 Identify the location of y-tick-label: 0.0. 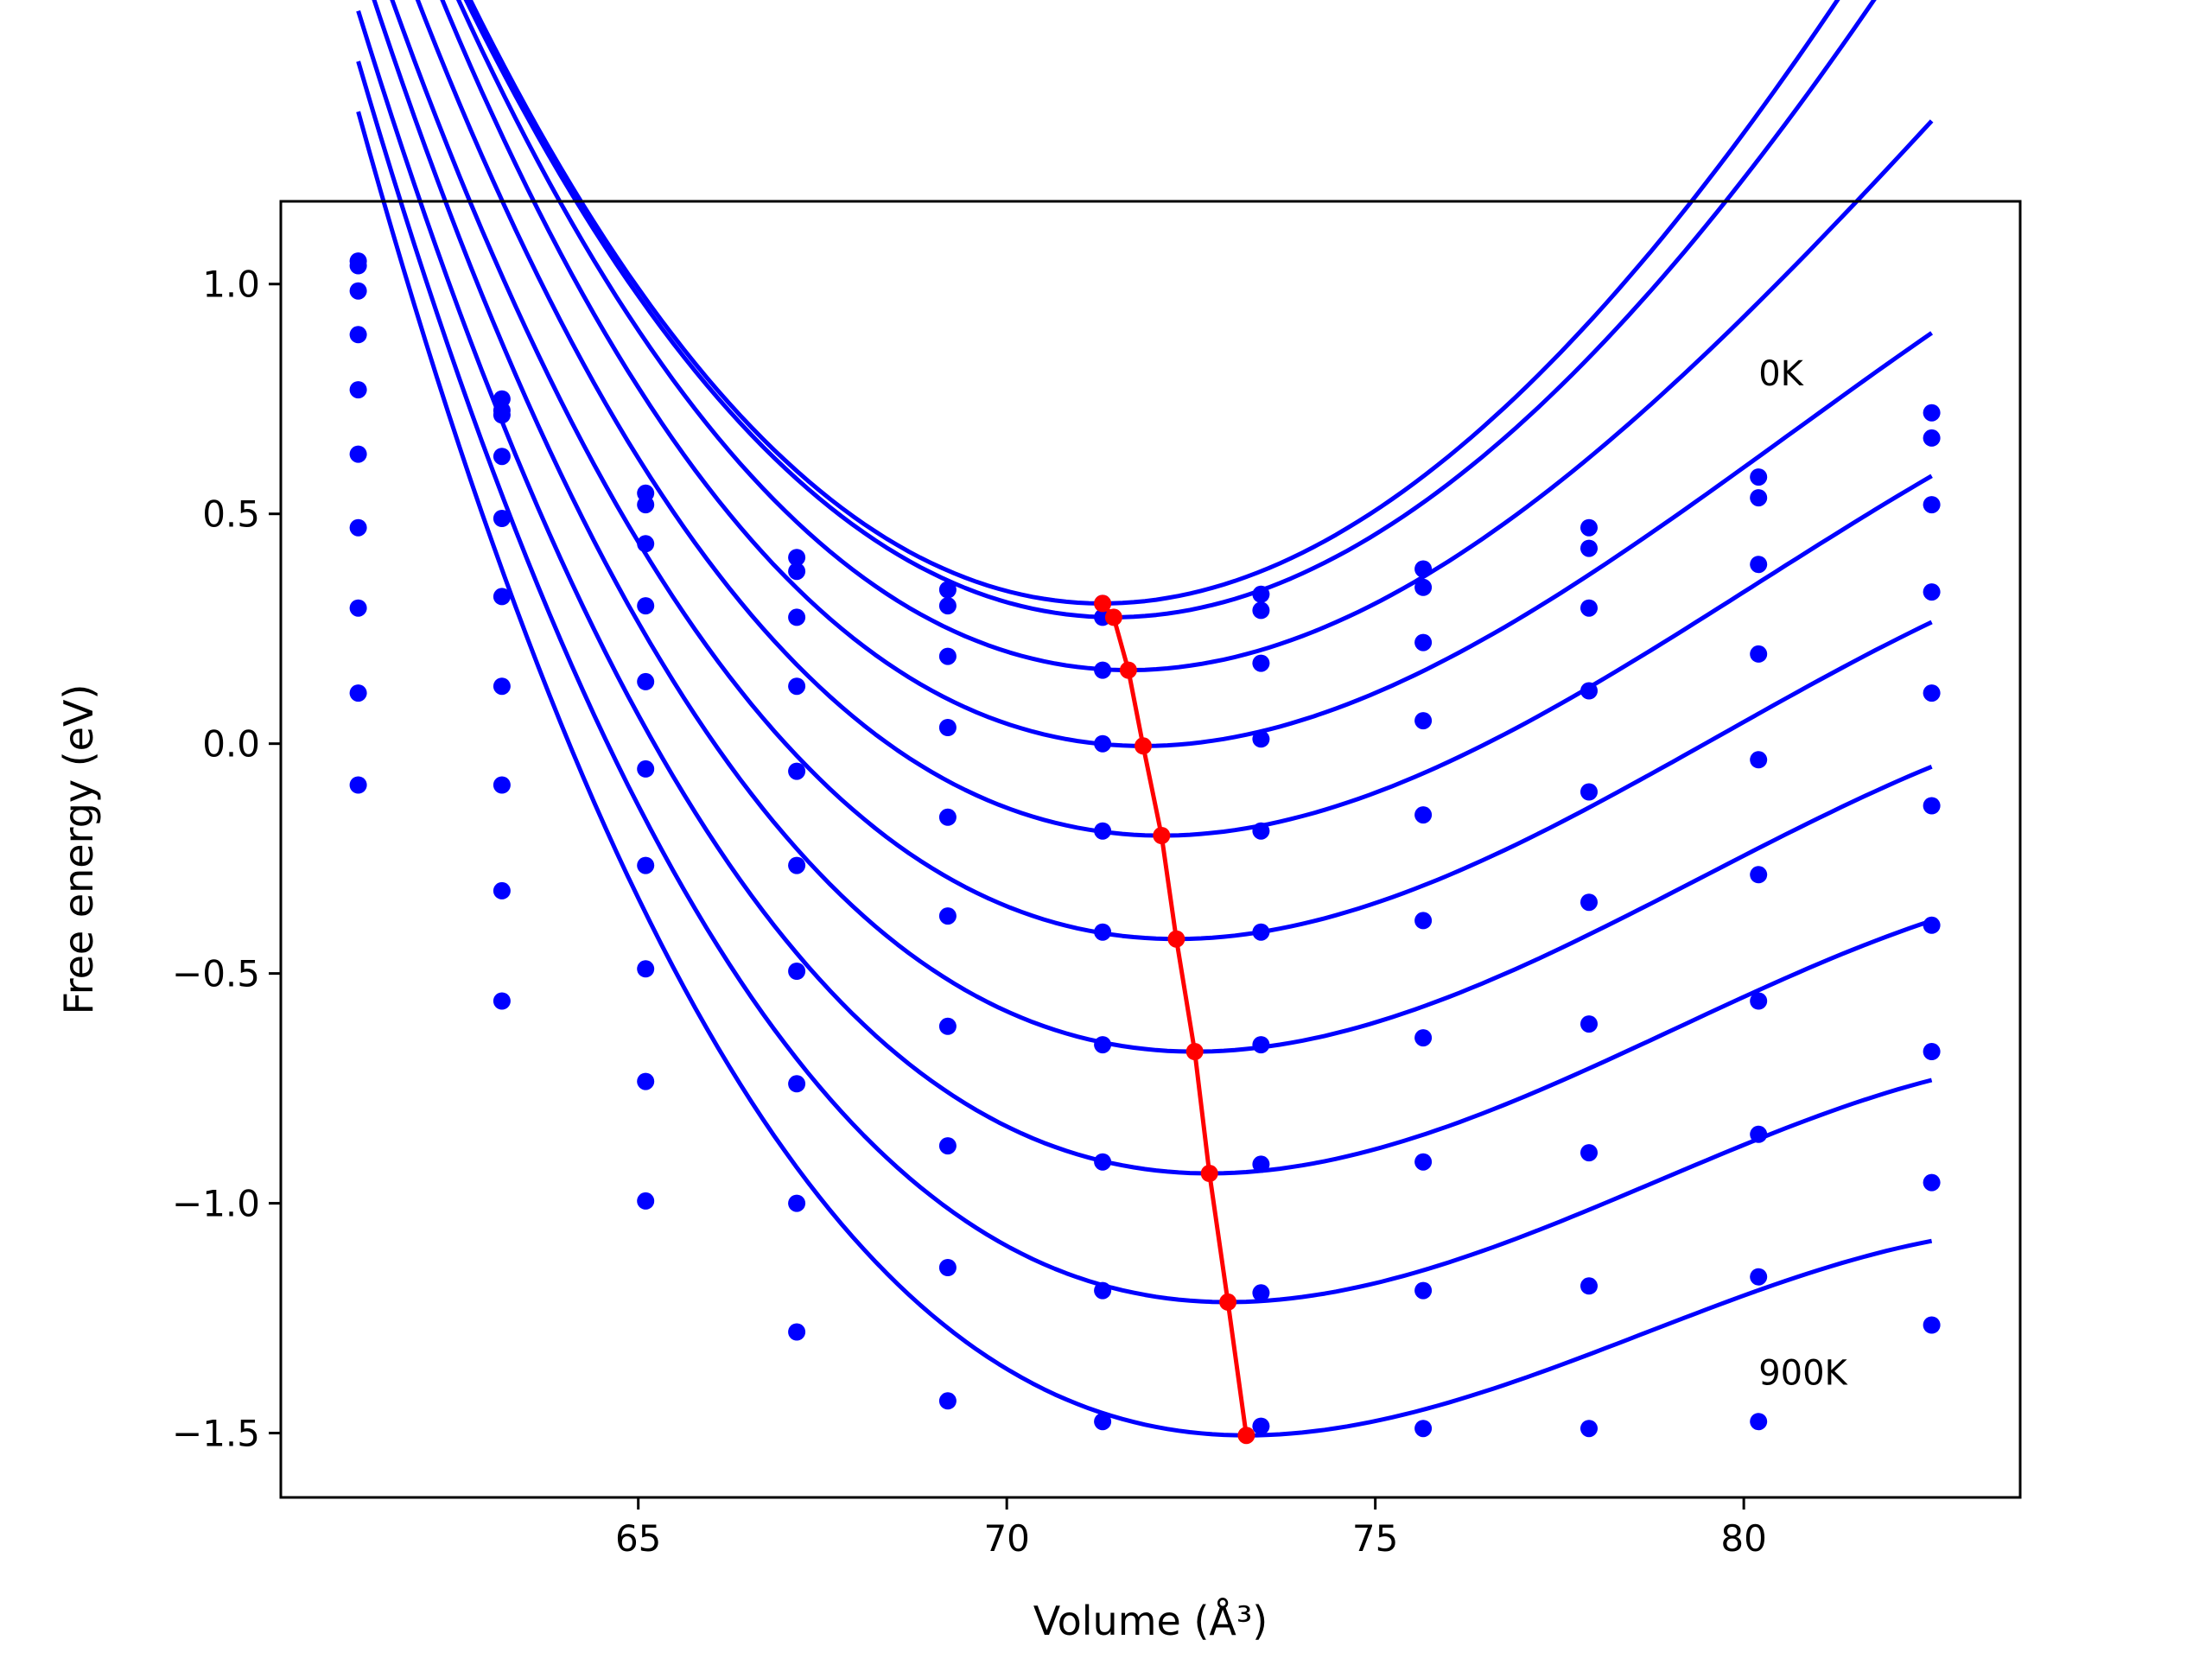
(231, 744).